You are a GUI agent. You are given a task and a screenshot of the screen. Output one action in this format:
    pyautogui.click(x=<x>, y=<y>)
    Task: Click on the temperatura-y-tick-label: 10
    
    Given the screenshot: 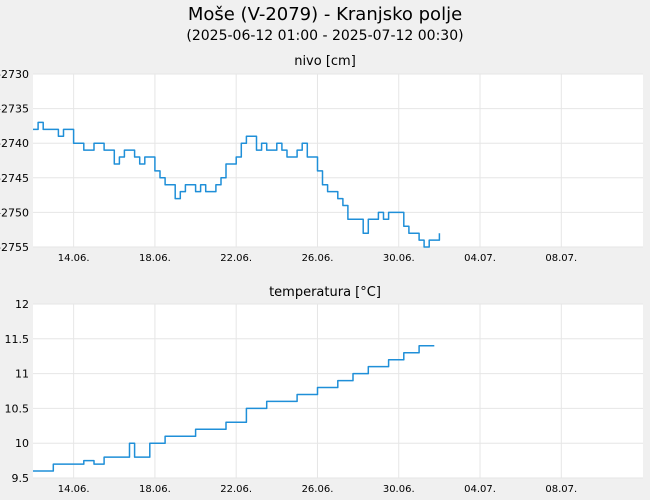 What is the action you would take?
    pyautogui.click(x=22, y=443)
    